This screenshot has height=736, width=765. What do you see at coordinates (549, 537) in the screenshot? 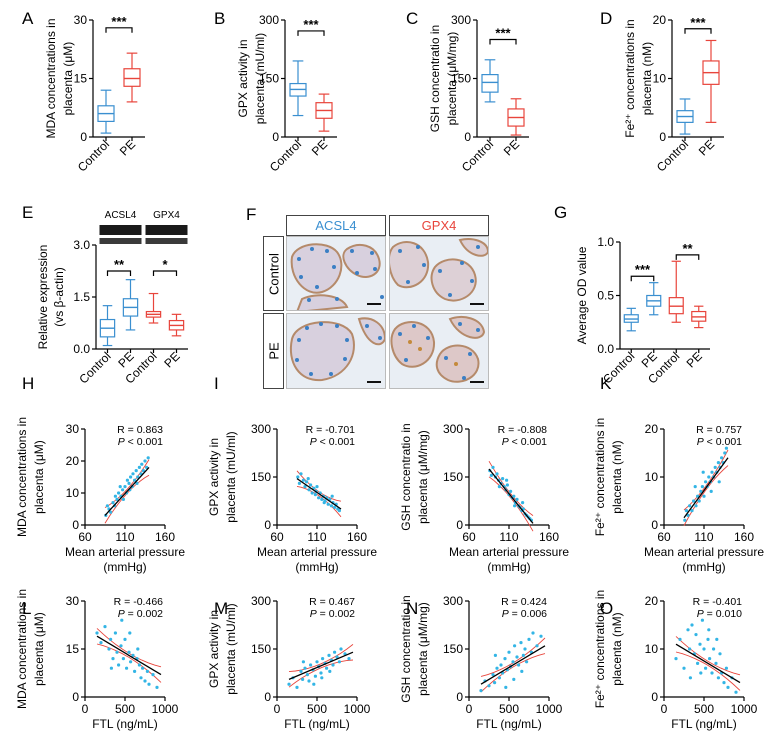
I see `x-tick-label: 160` at bounding box center [549, 537].